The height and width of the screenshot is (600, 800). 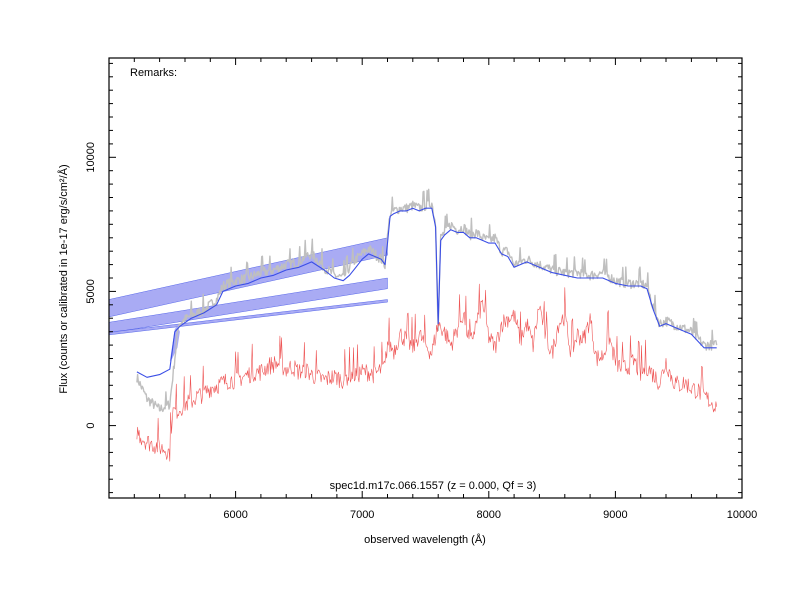 What do you see at coordinates (489, 515) in the screenshot?
I see `x-tick-label-8000: 8000` at bounding box center [489, 515].